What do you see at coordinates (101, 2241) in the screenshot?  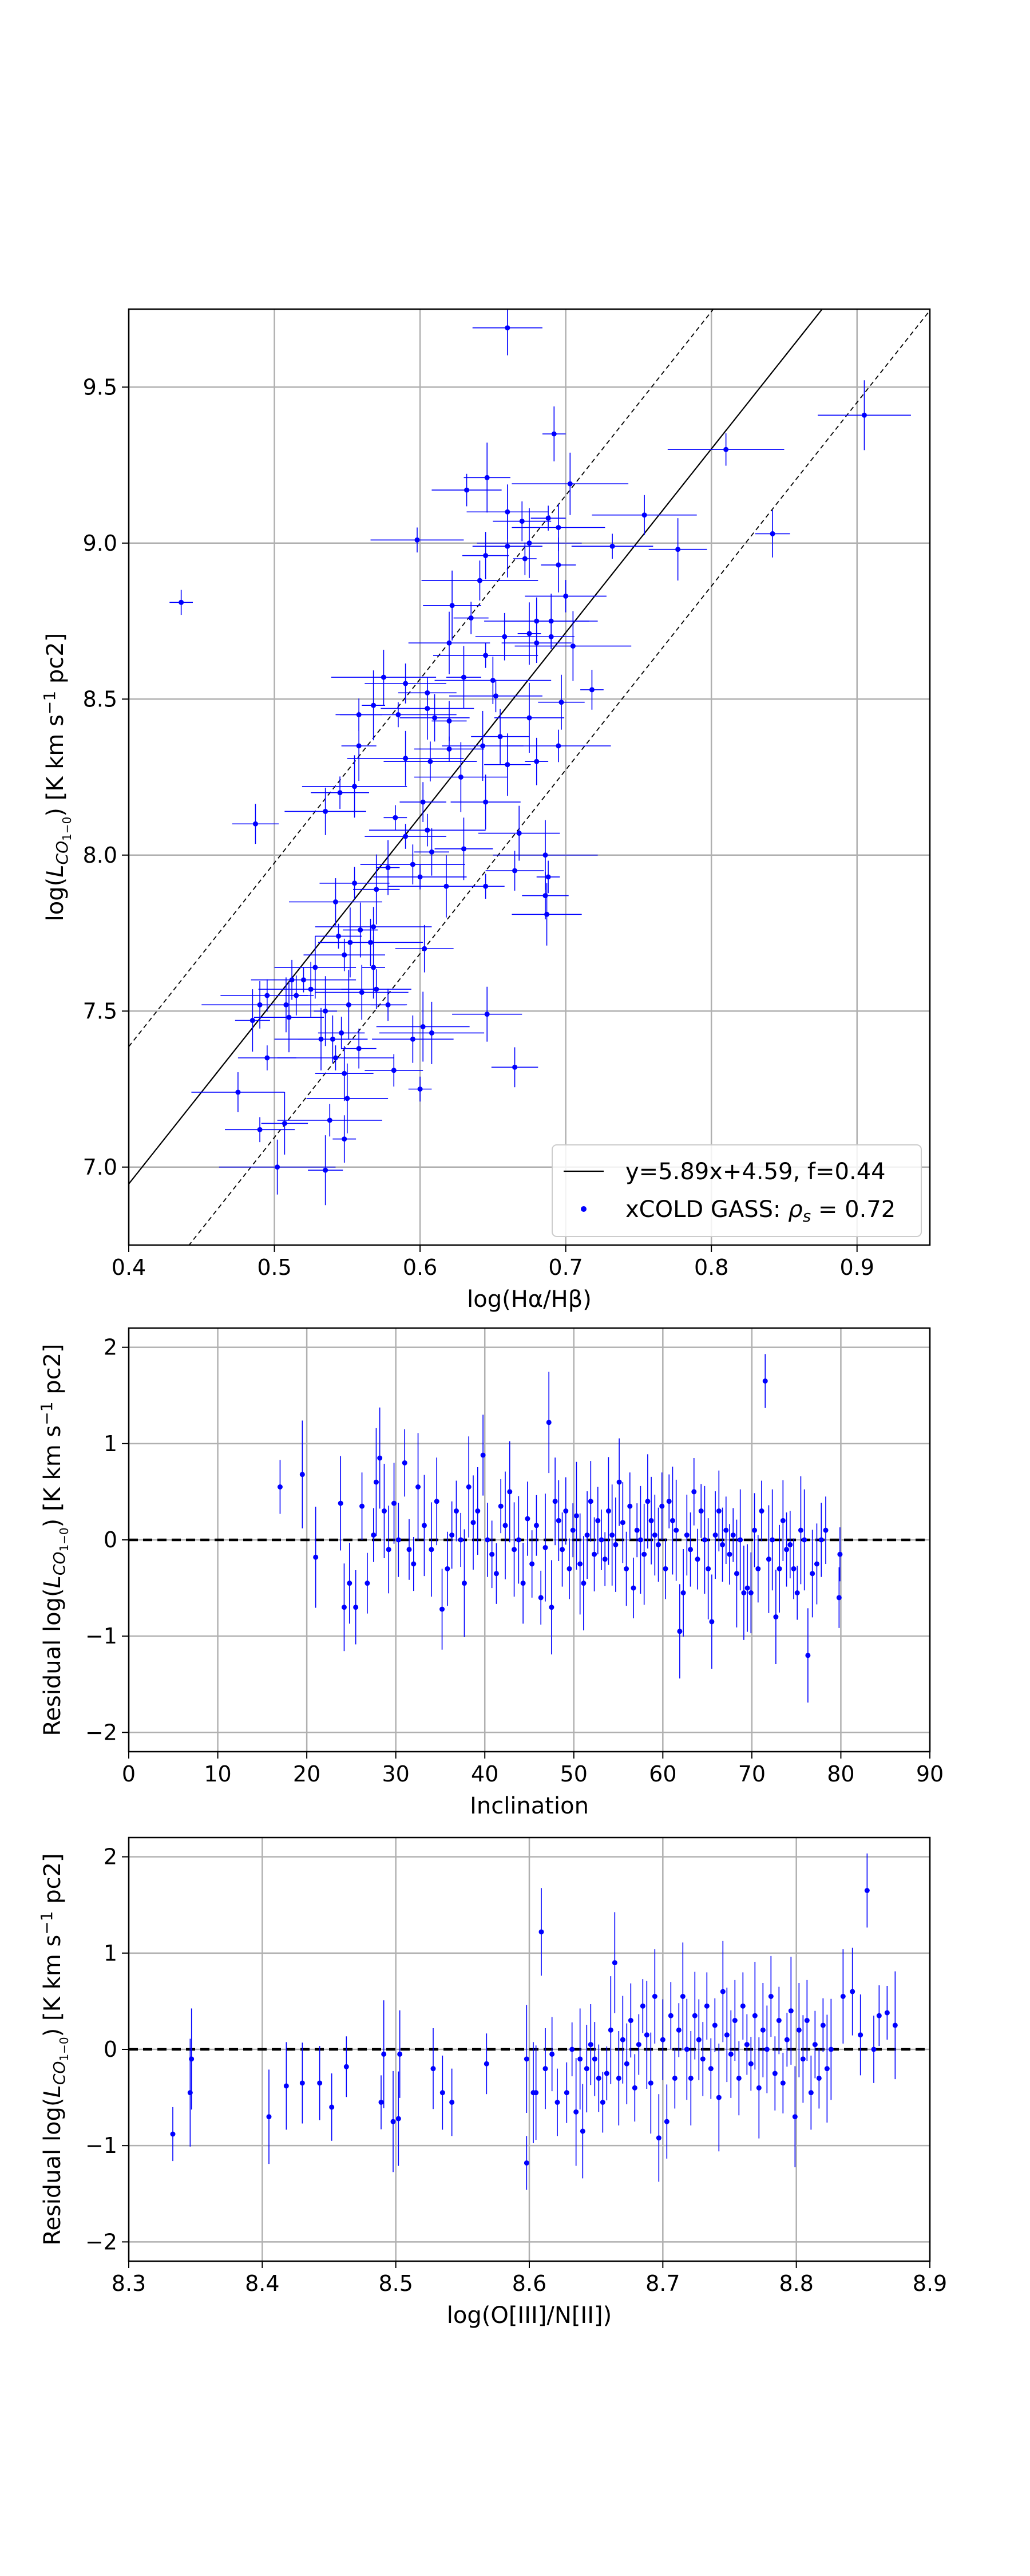 I see `y-tick-label: −2` at bounding box center [101, 2241].